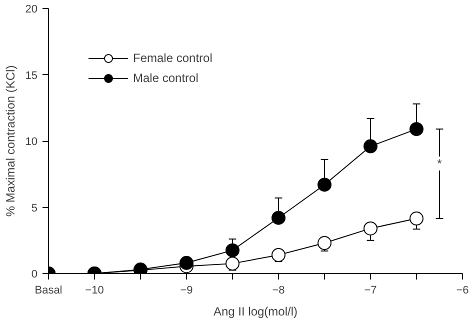  Describe the element at coordinates (439, 163) in the screenshot. I see `annotation: *` at that location.